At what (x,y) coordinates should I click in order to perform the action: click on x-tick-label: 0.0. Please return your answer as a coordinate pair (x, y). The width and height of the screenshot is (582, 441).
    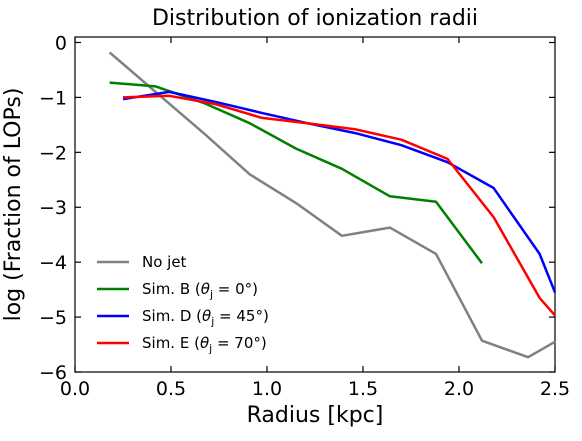
    Looking at the image, I should click on (75, 389).